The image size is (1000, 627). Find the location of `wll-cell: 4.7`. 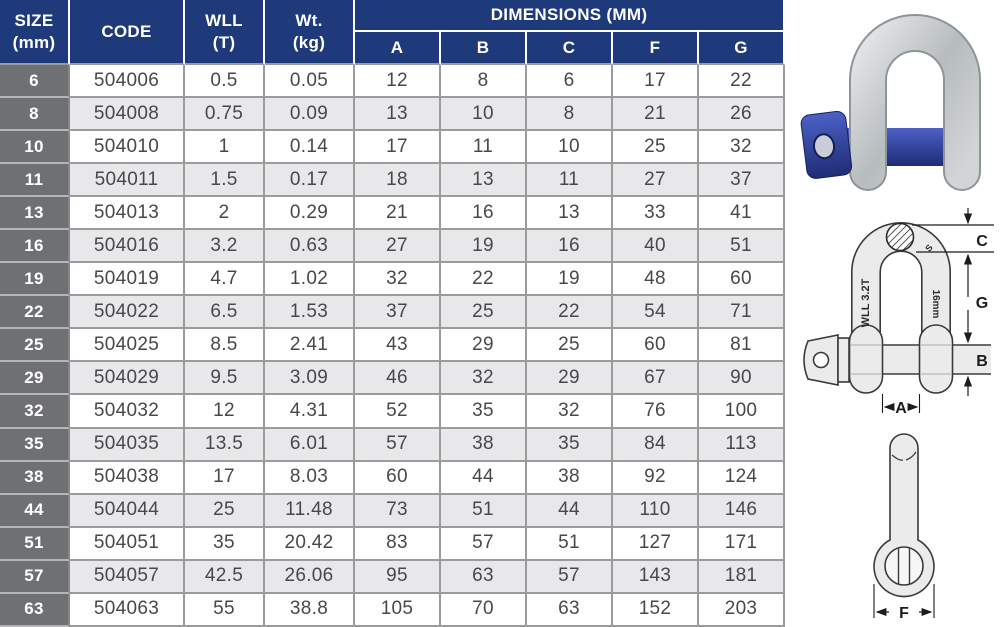

wll-cell: 4.7 is located at coordinates (225, 280).